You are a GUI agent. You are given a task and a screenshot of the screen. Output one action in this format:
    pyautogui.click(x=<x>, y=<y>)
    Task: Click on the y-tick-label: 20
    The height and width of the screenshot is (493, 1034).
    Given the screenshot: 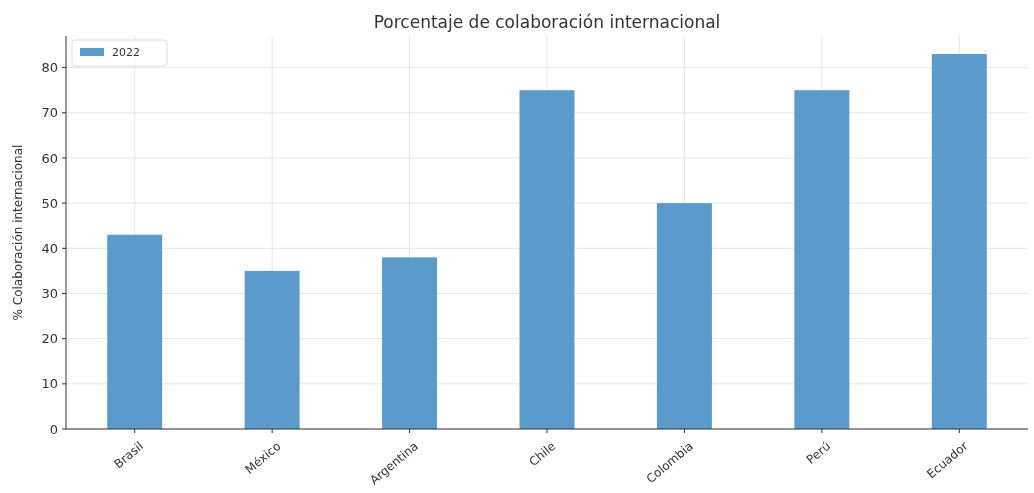 What is the action you would take?
    pyautogui.click(x=49, y=339)
    